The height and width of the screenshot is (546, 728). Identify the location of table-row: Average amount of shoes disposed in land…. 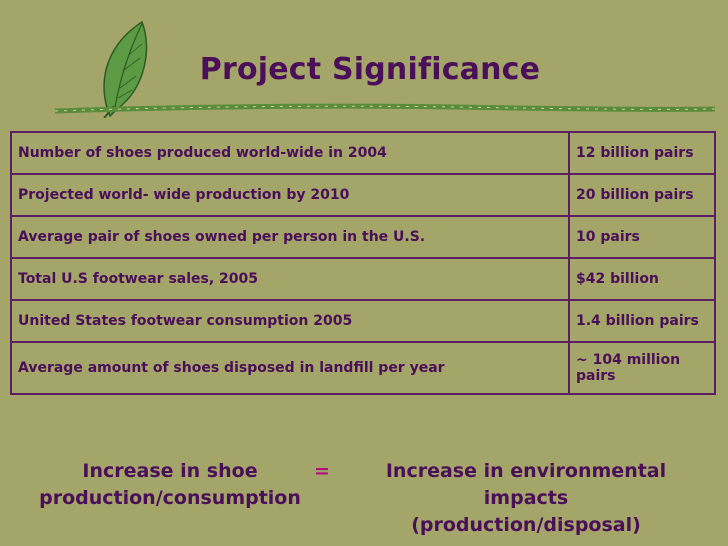
(363, 368).